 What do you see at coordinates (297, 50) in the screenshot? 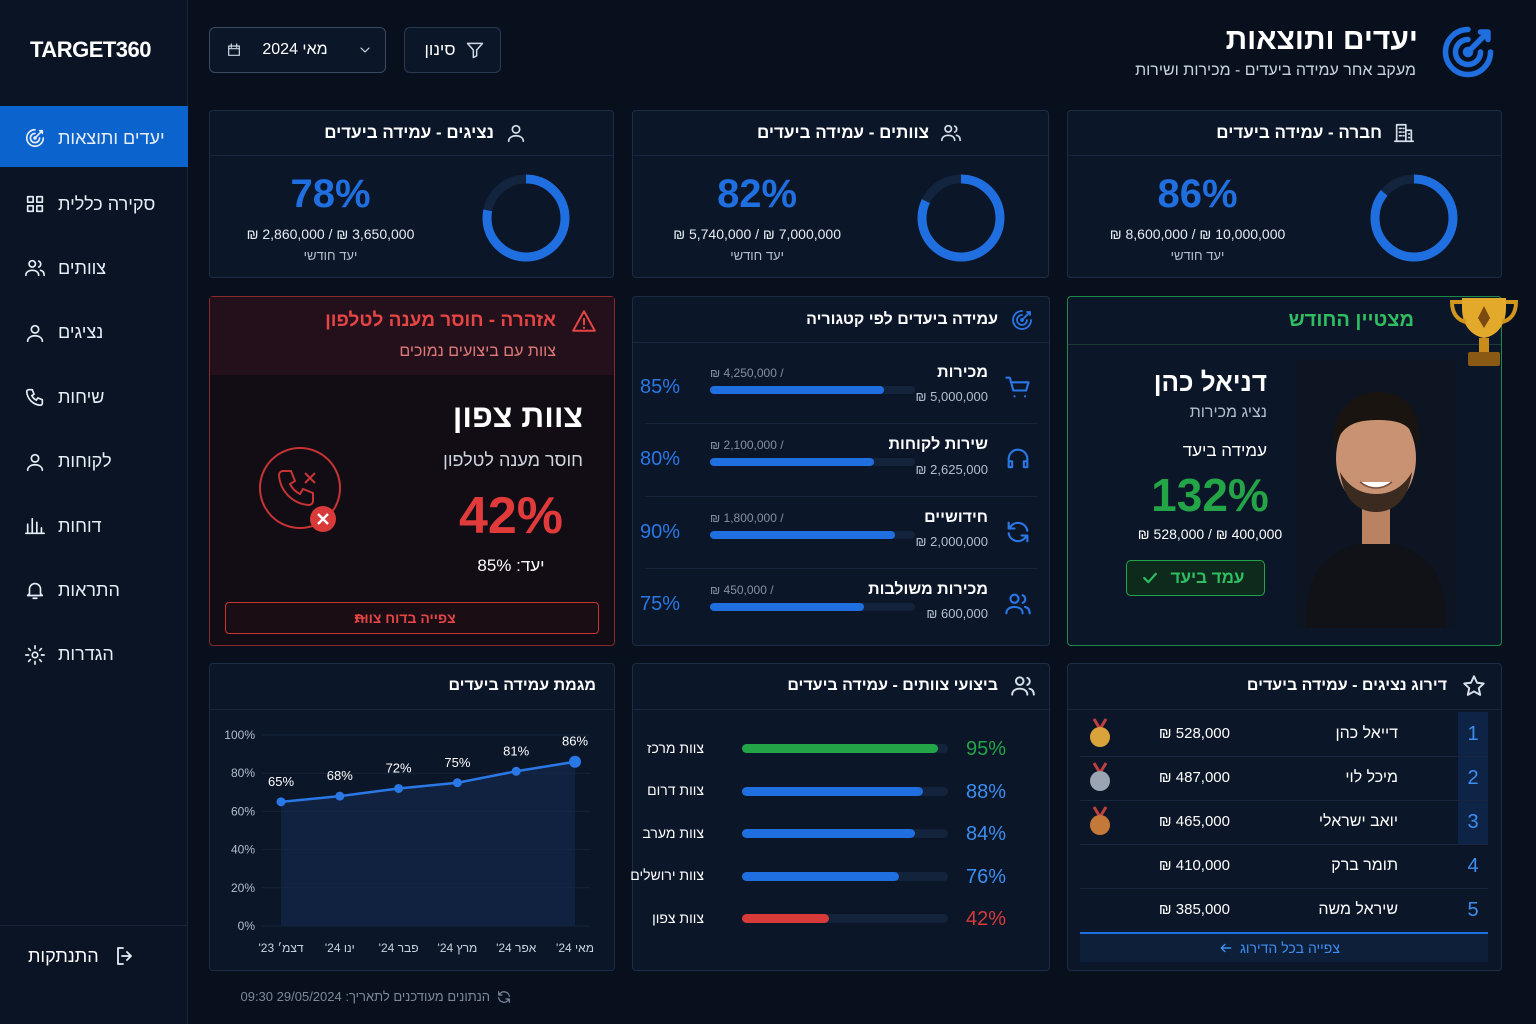
I see `date-dropdown` at bounding box center [297, 50].